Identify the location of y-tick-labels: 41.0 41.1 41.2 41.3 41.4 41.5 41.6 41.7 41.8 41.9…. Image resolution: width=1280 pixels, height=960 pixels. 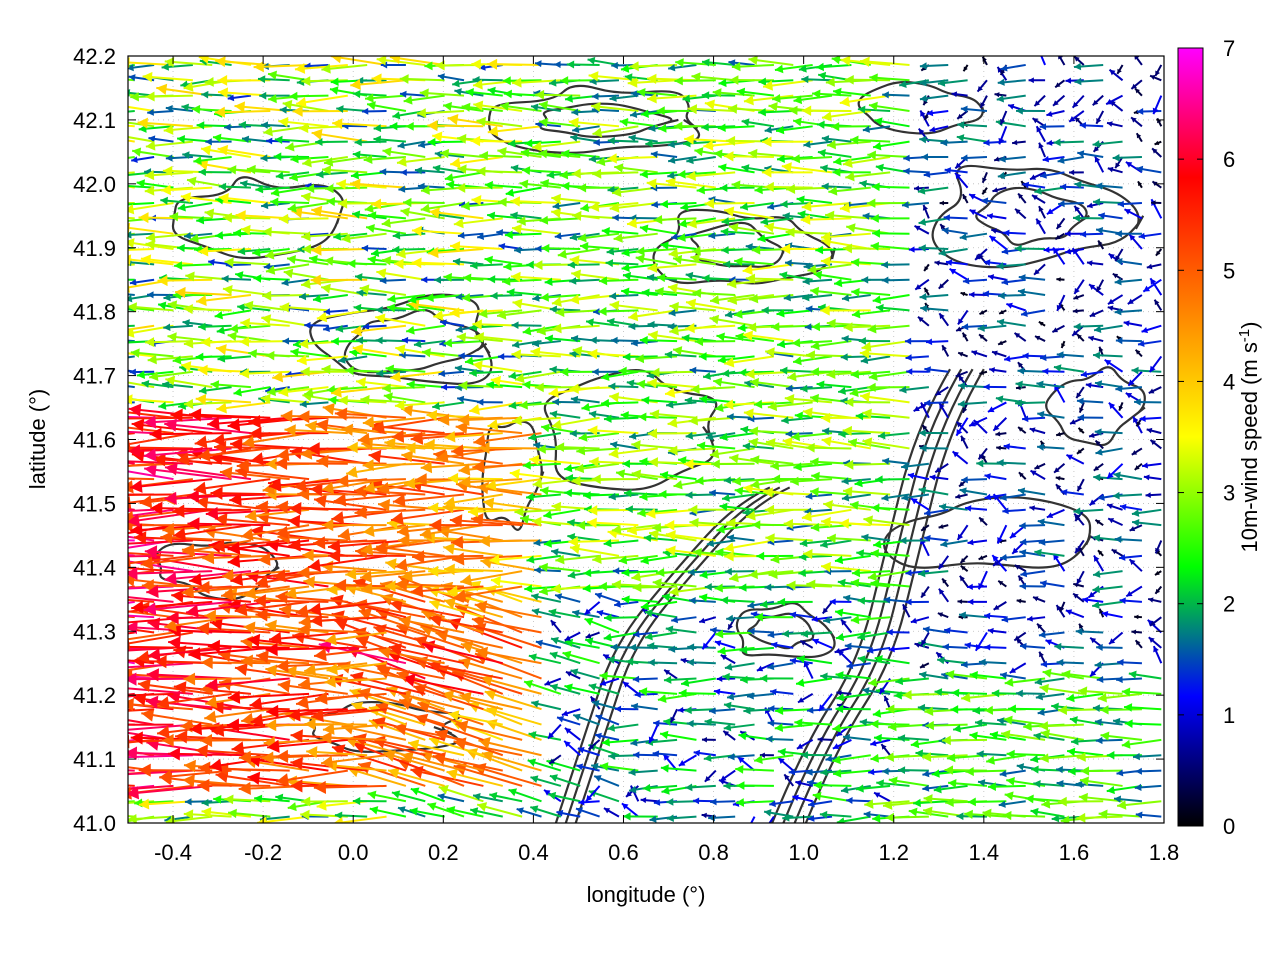
(94, 440).